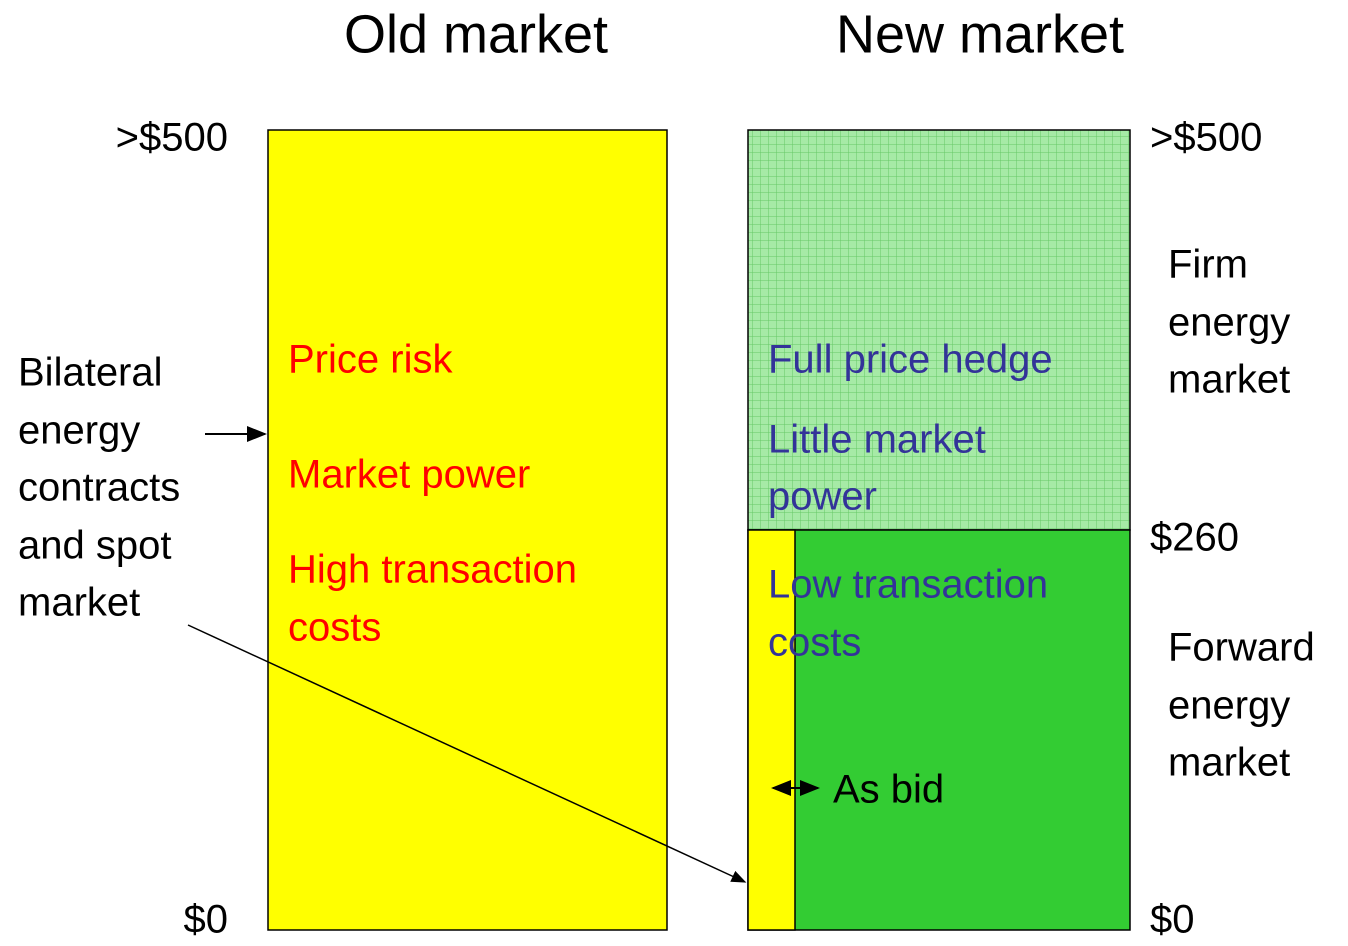 This screenshot has height=946, width=1348. What do you see at coordinates (822, 497) in the screenshot?
I see `text-line: power` at bounding box center [822, 497].